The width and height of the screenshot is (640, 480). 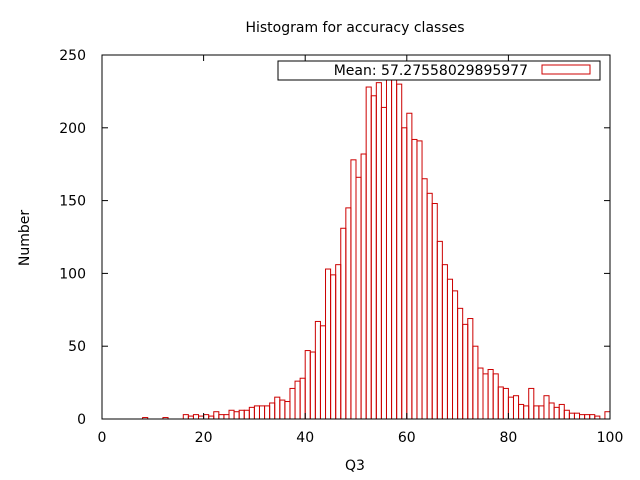 I want to click on x-tick-label: 100, so click(x=610, y=438).